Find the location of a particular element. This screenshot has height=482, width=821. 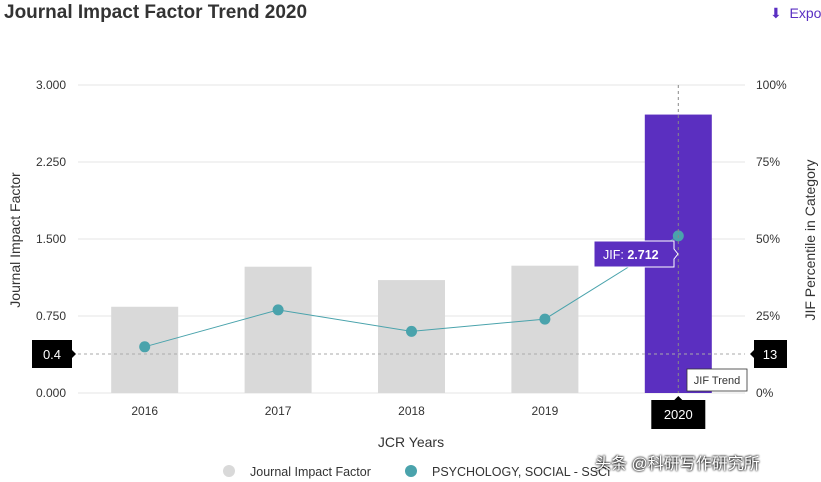

legend-marker-category is located at coordinates (411, 471).